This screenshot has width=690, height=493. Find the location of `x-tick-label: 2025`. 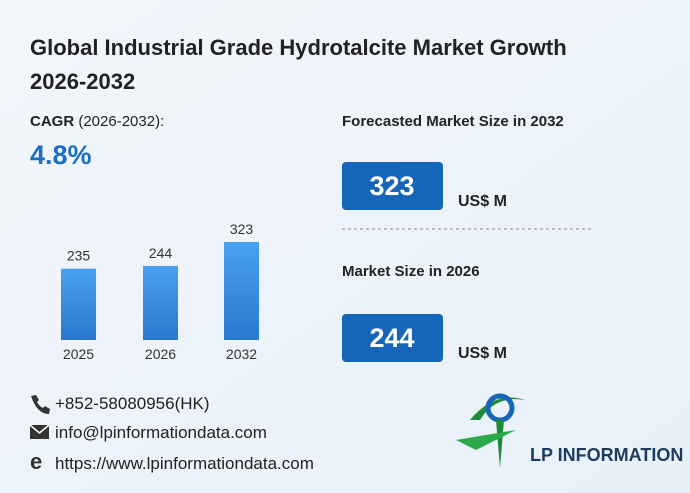

x-tick-label: 2025 is located at coordinates (78, 354).